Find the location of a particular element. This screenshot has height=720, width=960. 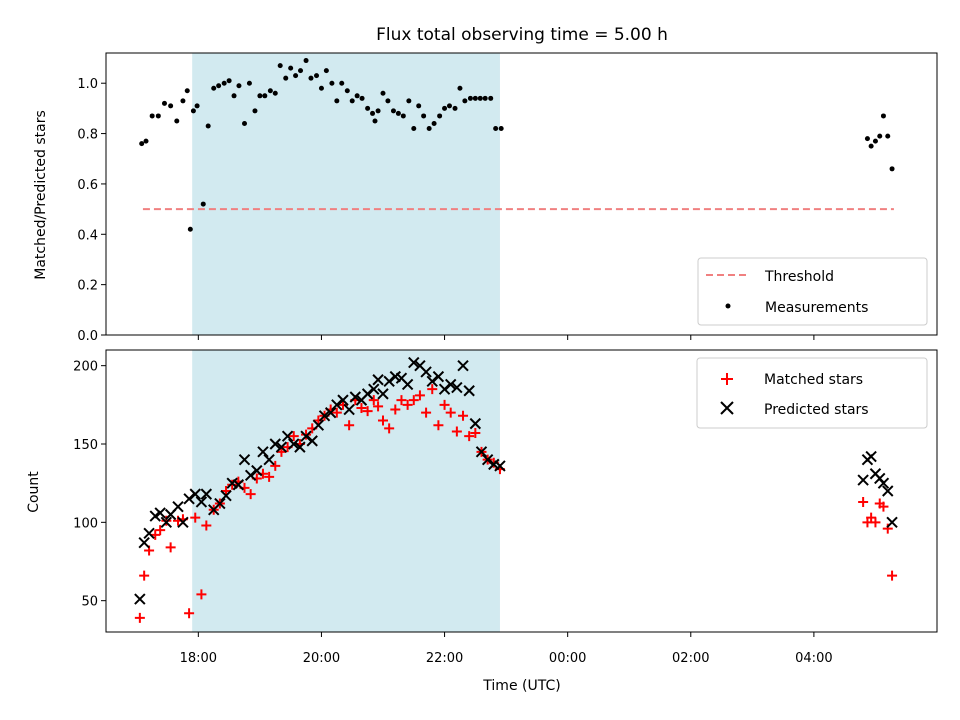

top-y-tick-label: 0.2 is located at coordinates (87, 286).